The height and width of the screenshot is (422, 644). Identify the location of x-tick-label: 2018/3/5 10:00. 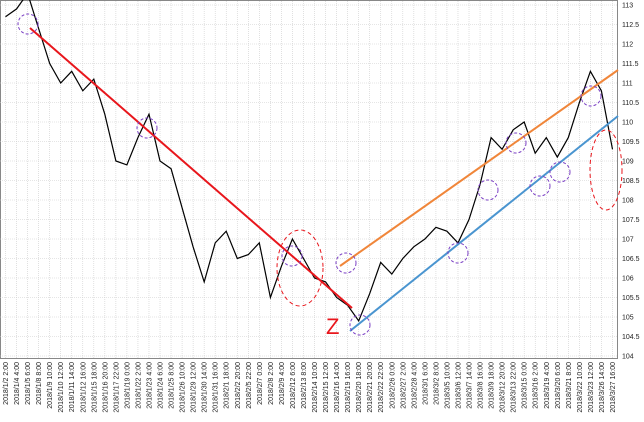
(447, 385).